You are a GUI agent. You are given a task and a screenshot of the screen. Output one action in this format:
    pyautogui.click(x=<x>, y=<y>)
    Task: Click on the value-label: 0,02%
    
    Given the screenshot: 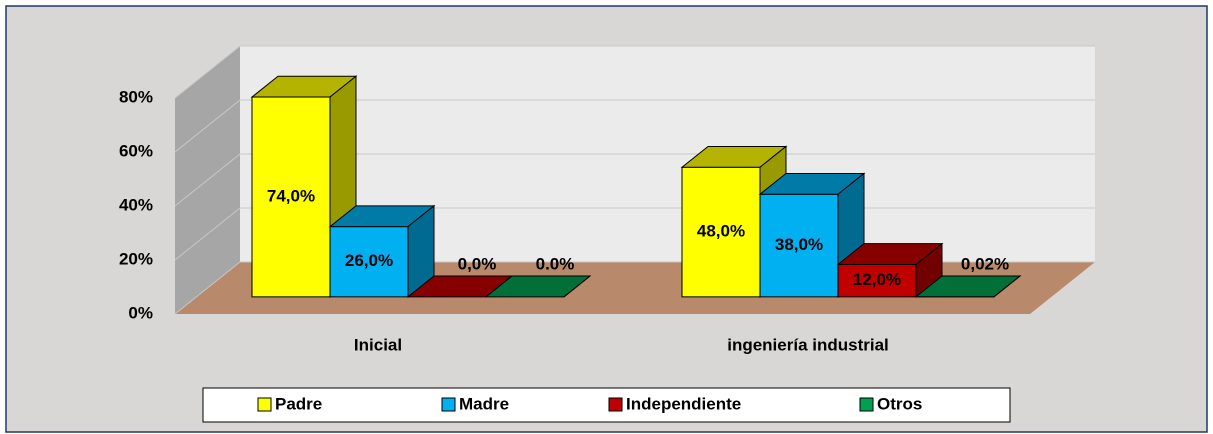 What is the action you would take?
    pyautogui.click(x=985, y=263)
    